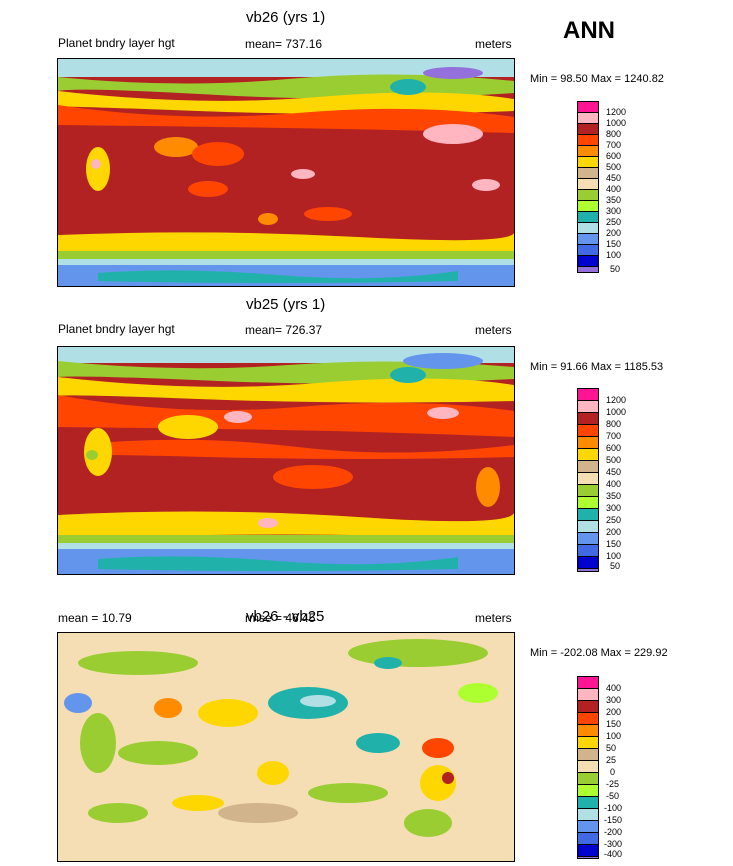 The height and width of the screenshot is (866, 733). Describe the element at coordinates (613, 808) in the screenshot. I see `colorbar-label: -100` at that location.